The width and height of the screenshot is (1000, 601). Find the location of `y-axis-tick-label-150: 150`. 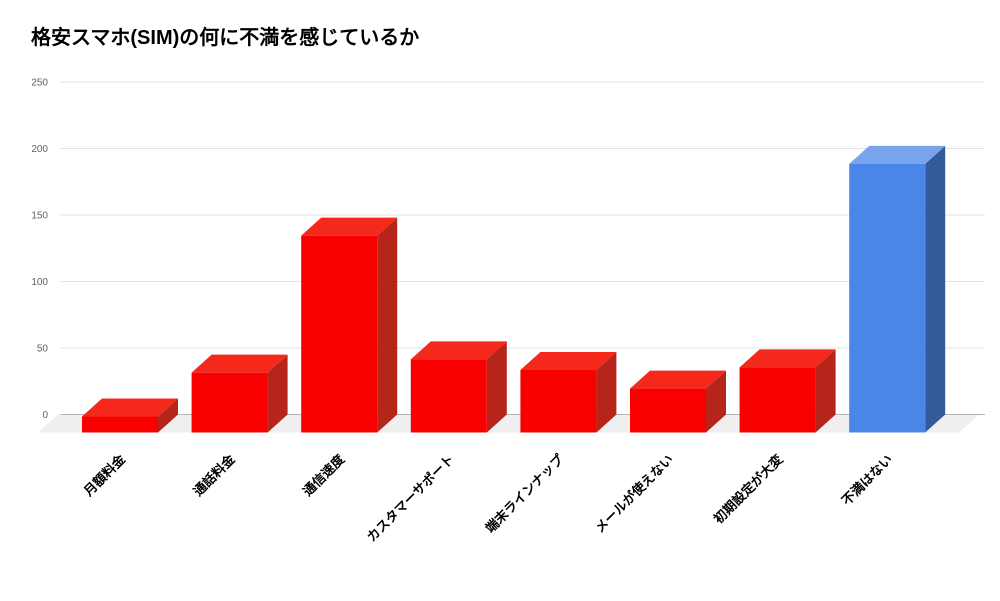

y-axis-tick-label-150: 150 is located at coordinates (39, 216).